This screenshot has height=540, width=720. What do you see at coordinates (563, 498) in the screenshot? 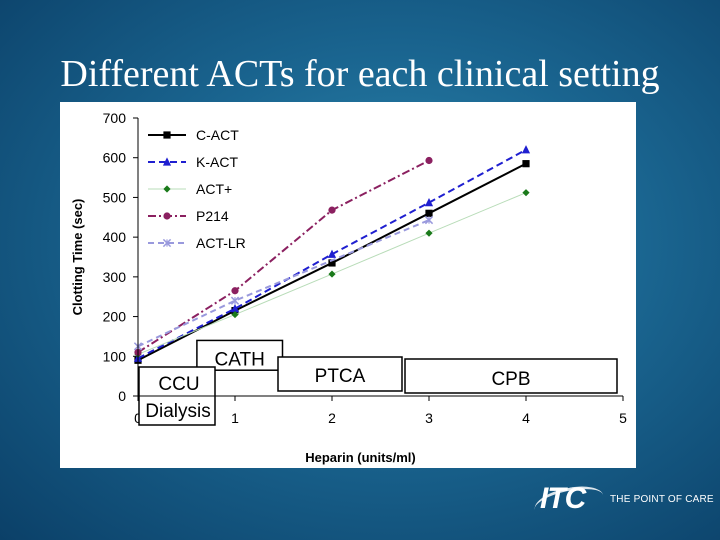
I see `brand-mark: ITC` at bounding box center [563, 498].